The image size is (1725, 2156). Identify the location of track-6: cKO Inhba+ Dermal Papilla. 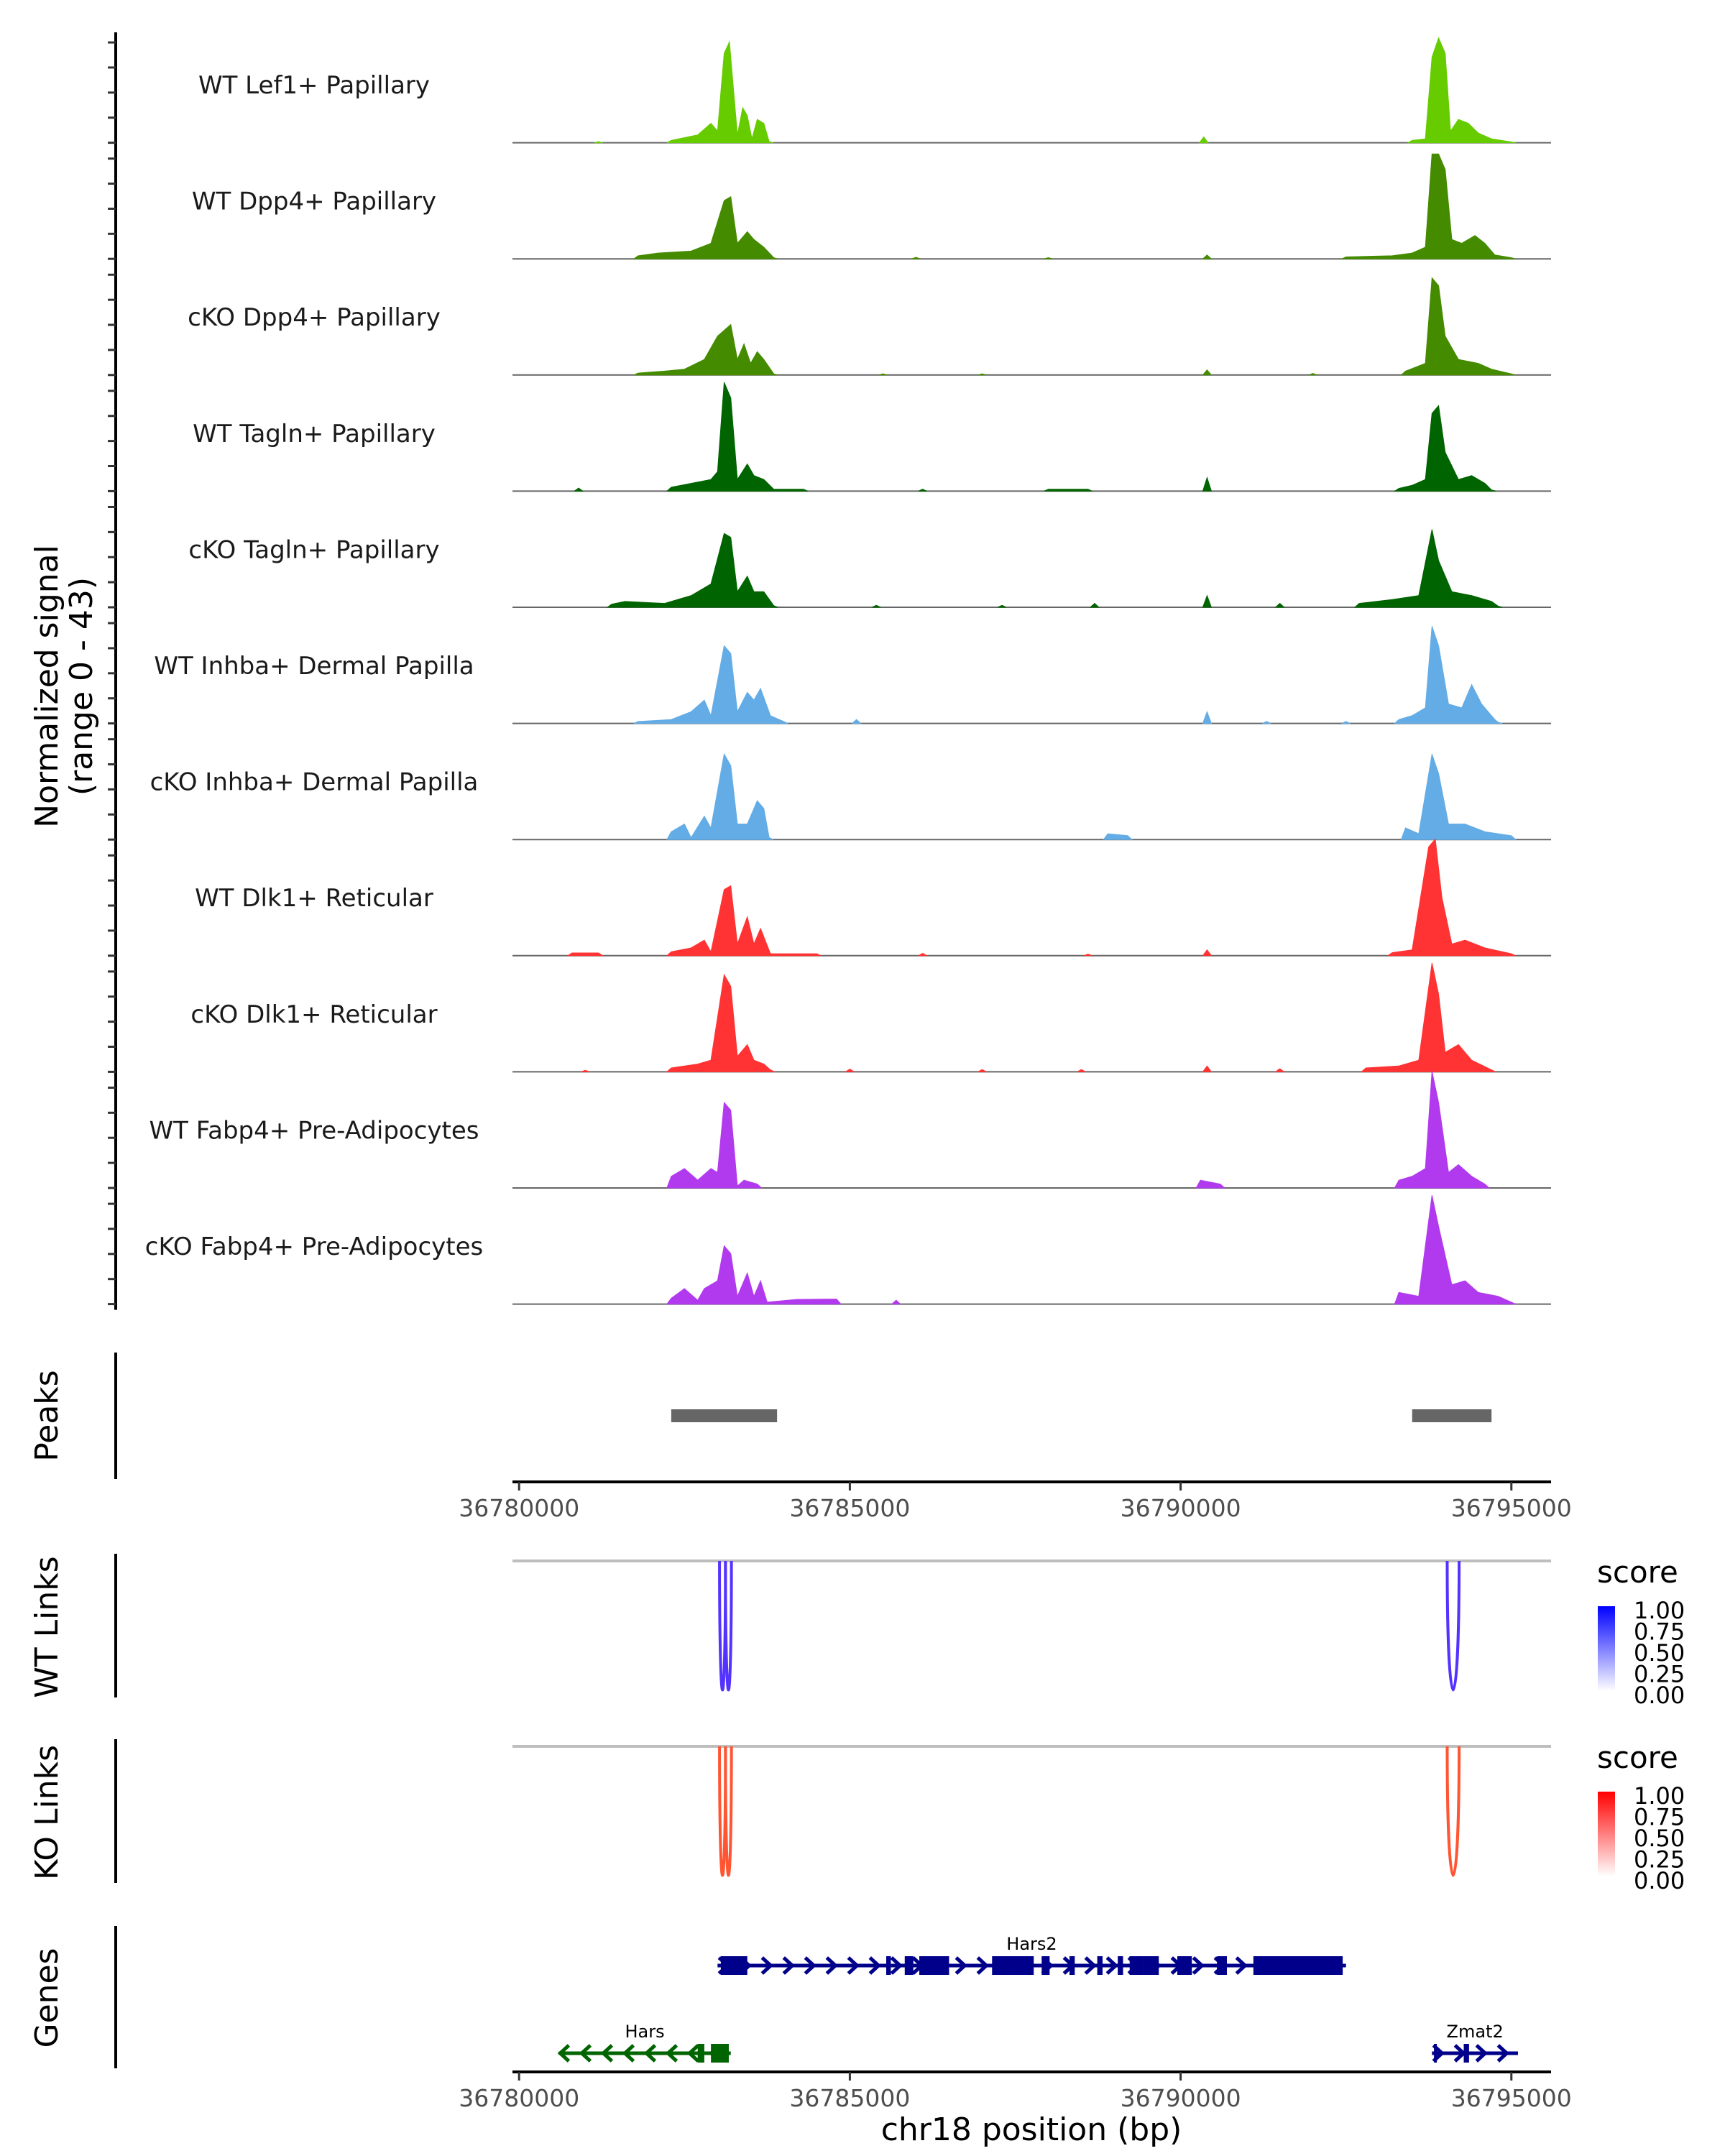
(850, 797).